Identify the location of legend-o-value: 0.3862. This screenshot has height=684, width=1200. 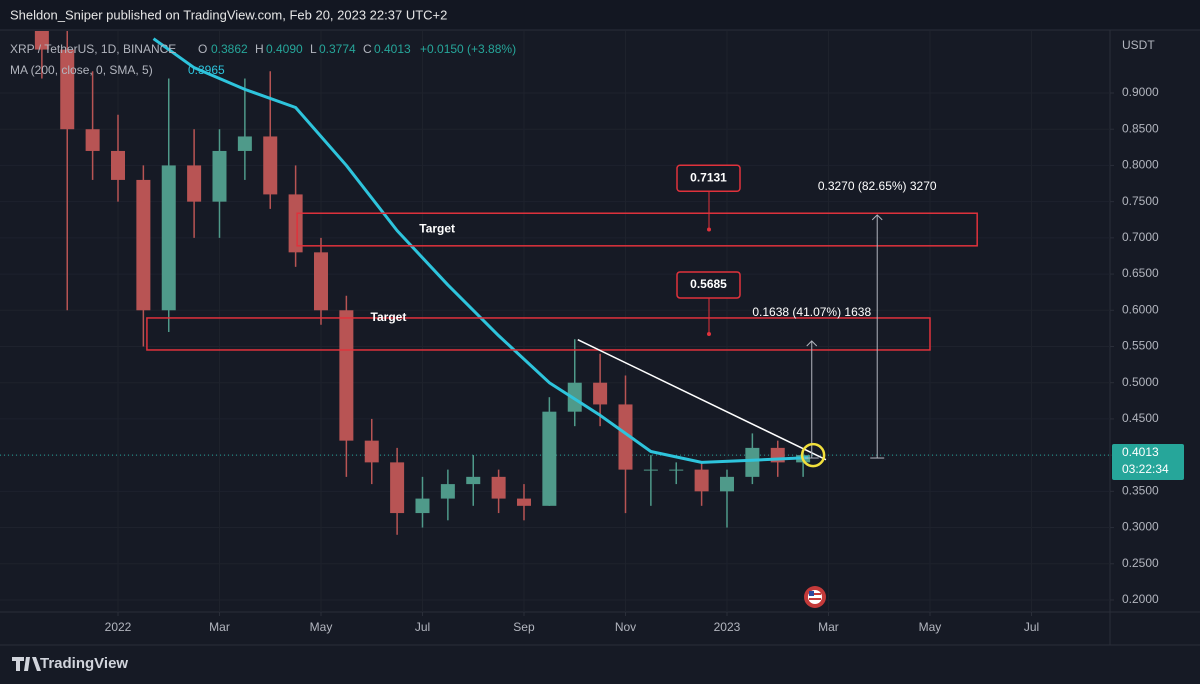
(229, 49).